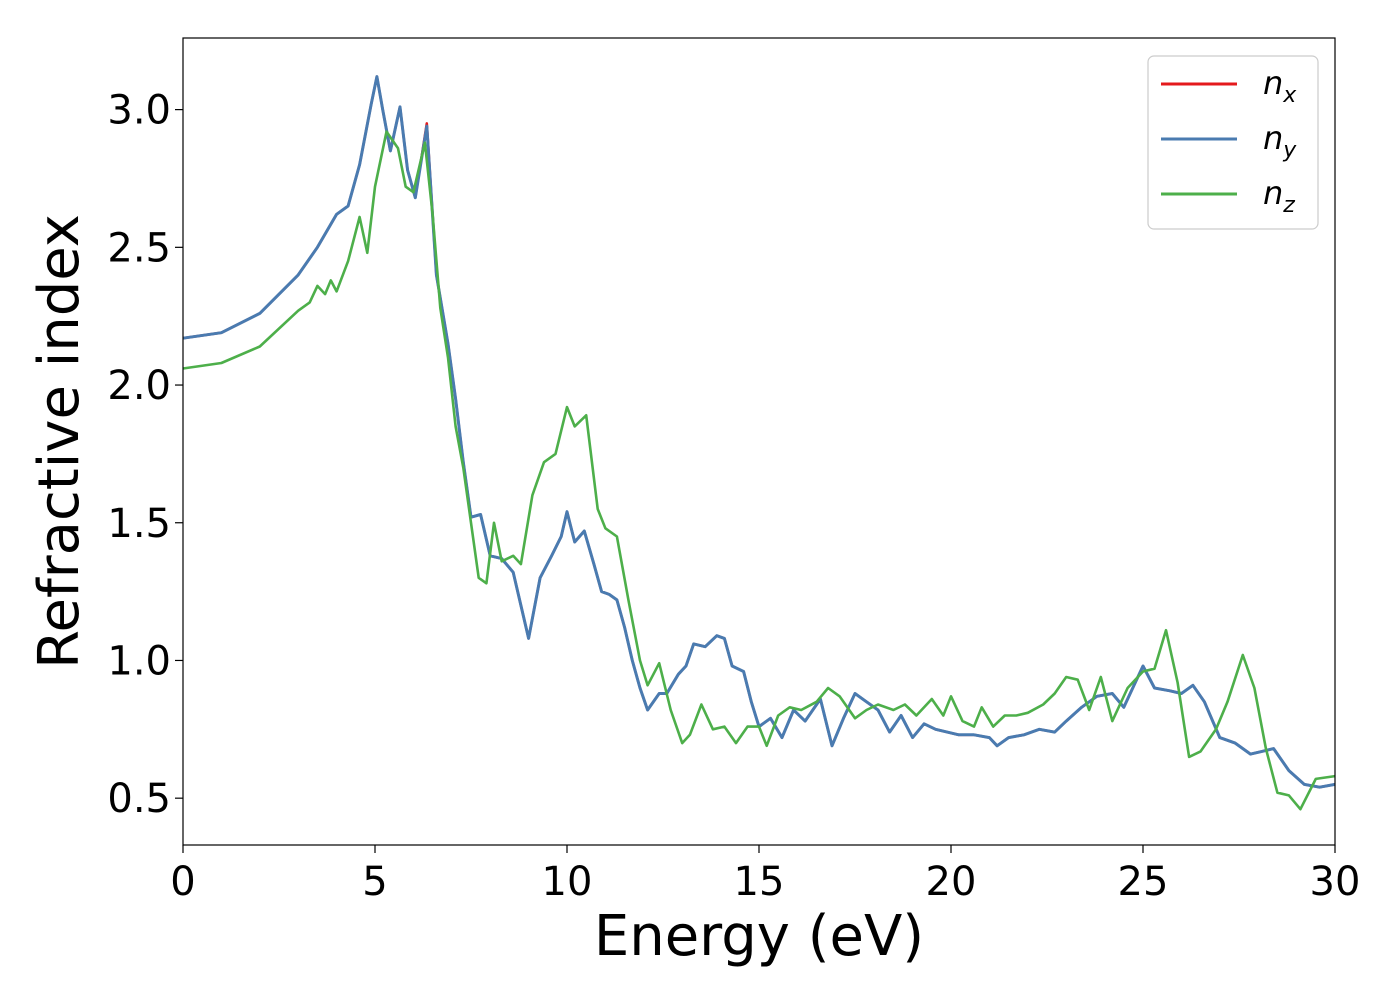 This screenshot has width=1400, height=1000. I want to click on y-tick-label: 3.0, so click(139, 111).